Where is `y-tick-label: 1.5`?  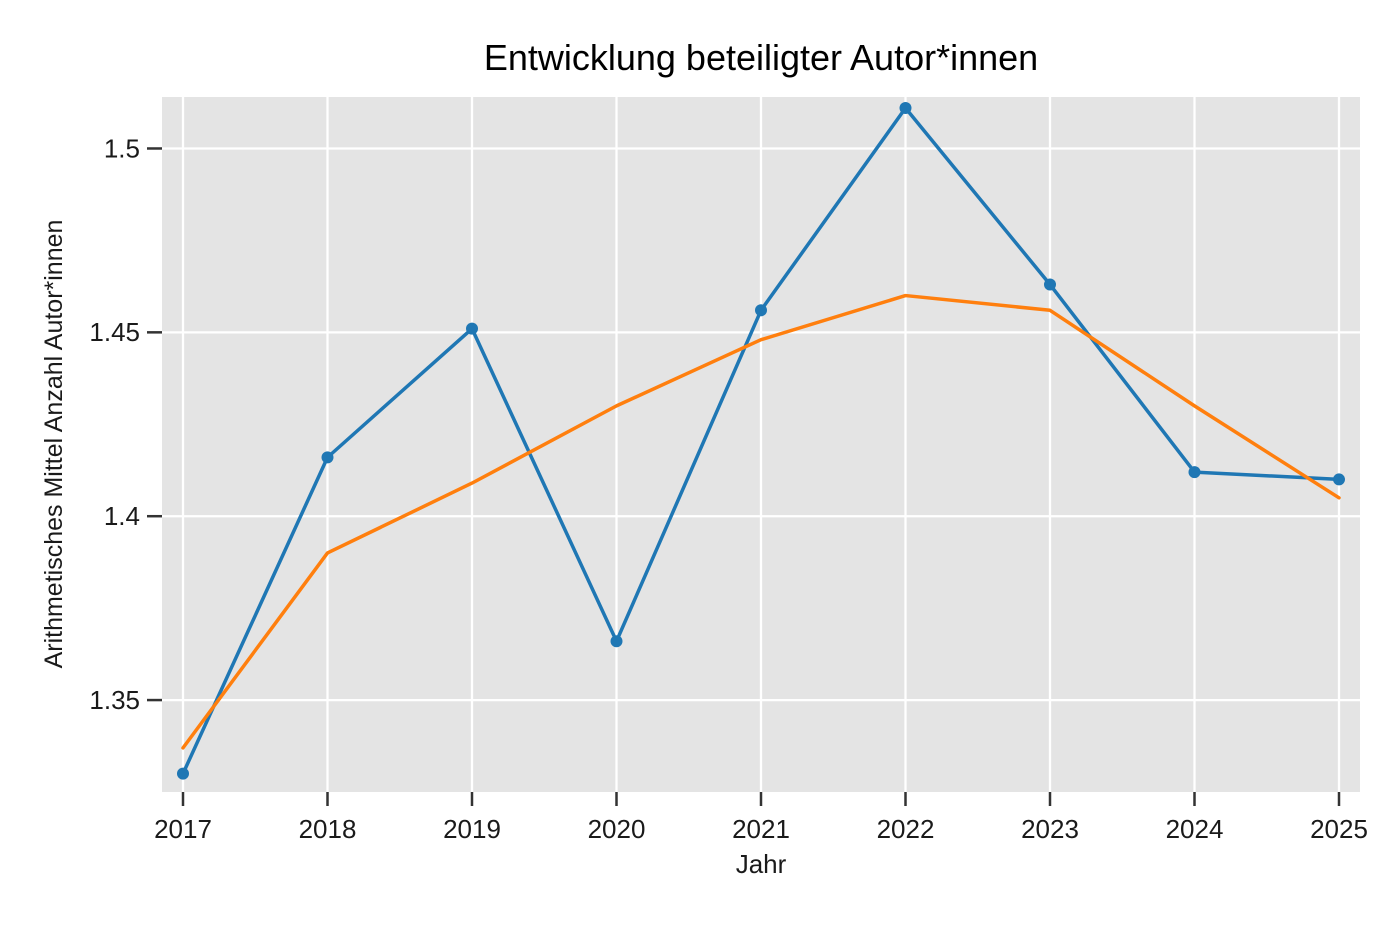
y-tick-label: 1.5 is located at coordinates (122, 148).